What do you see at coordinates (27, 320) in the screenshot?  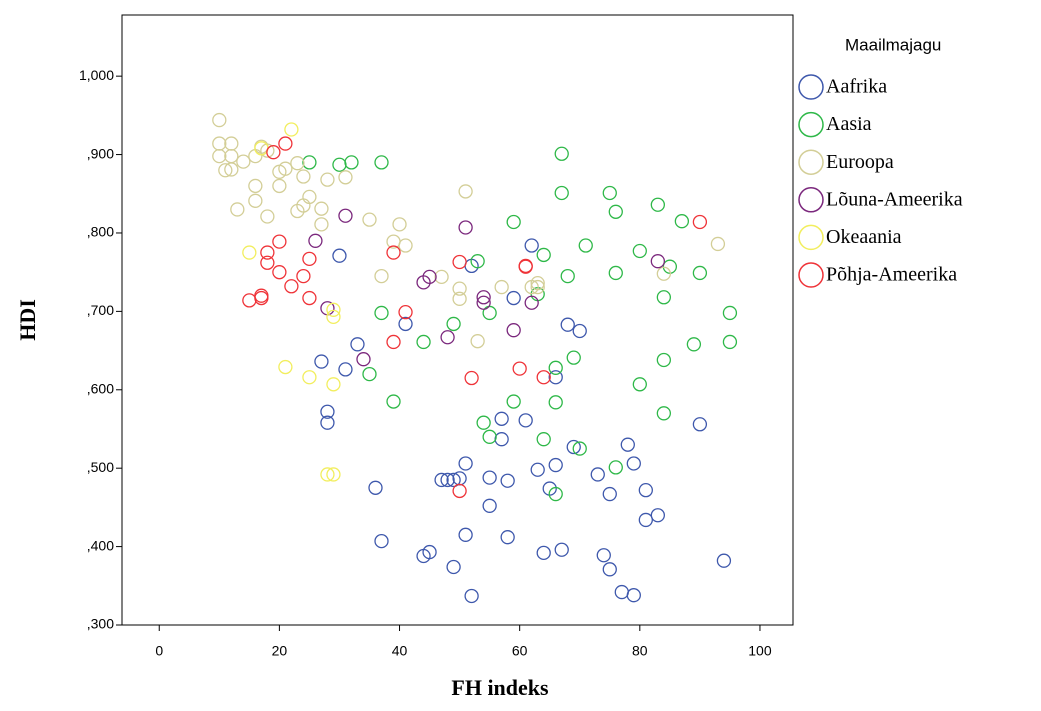 I see `y-axis-label: HDI` at bounding box center [27, 320].